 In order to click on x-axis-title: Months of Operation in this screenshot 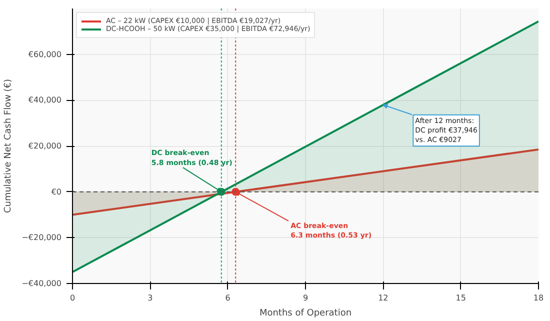, I will do `click(305, 313)`.